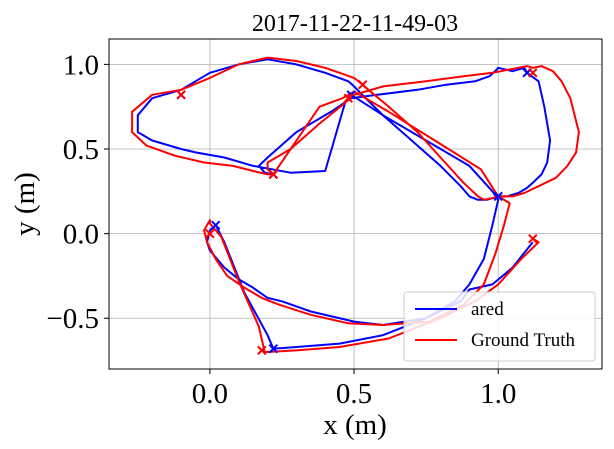 Image resolution: width=614 pixels, height=449 pixels. Describe the element at coordinates (81, 150) in the screenshot. I see `y-tick-label: 0.5` at that location.